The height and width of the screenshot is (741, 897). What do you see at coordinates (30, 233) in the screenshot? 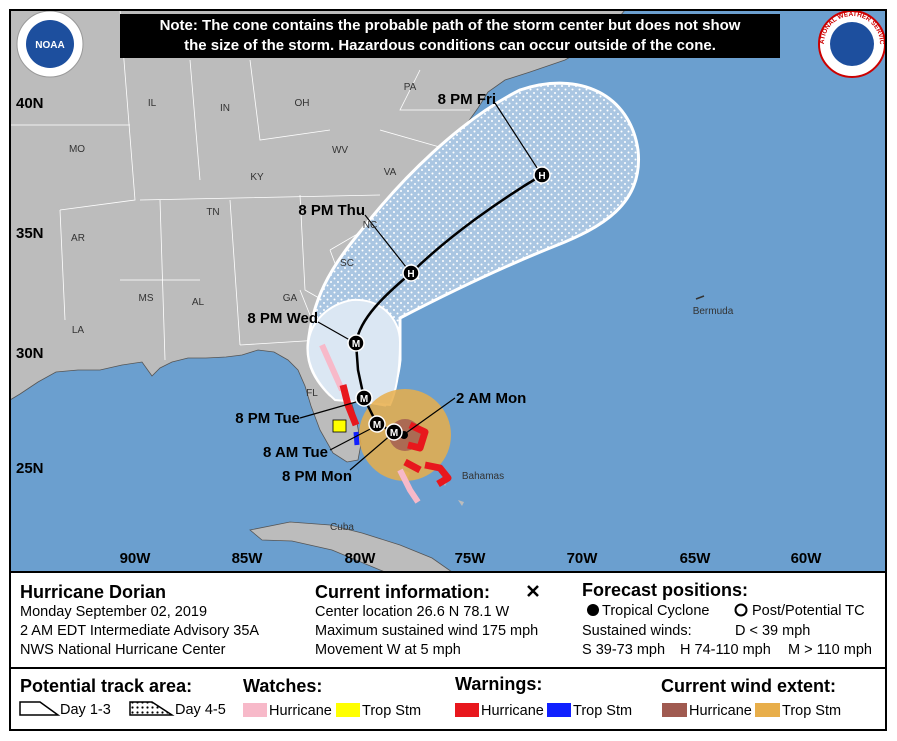
I see `latitude-label: 35N` at bounding box center [30, 233].